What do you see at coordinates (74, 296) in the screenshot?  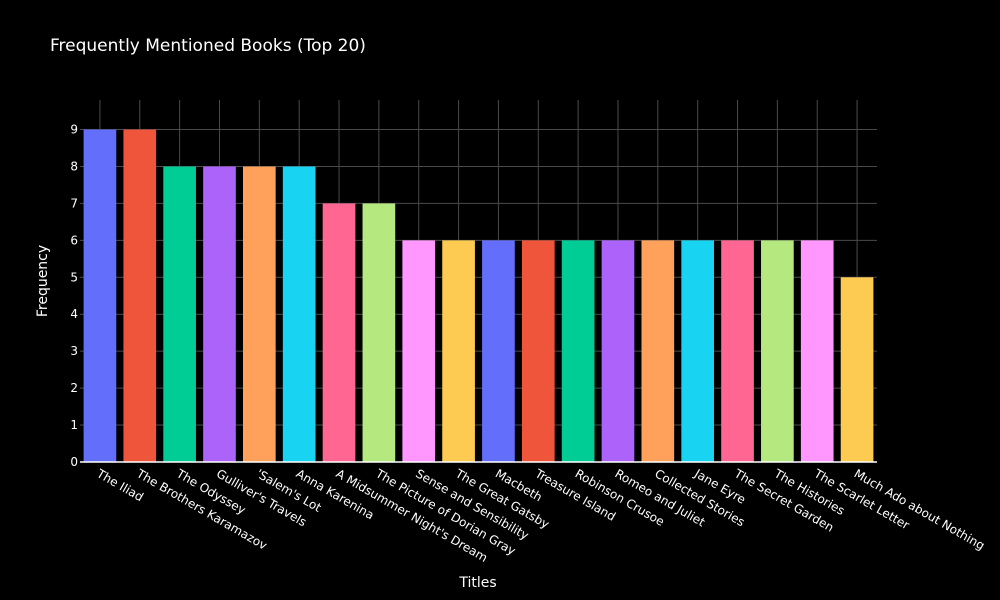 I see `y-tick-labels: 0 1 2 3 4 5 6 7 8 9` at bounding box center [74, 296].